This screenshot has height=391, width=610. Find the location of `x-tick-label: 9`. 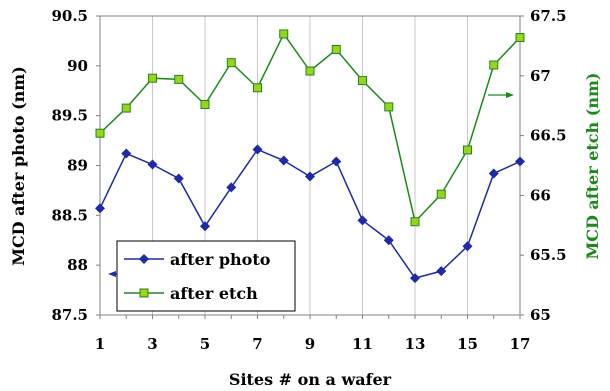

x-tick-label: 9 is located at coordinates (310, 344).